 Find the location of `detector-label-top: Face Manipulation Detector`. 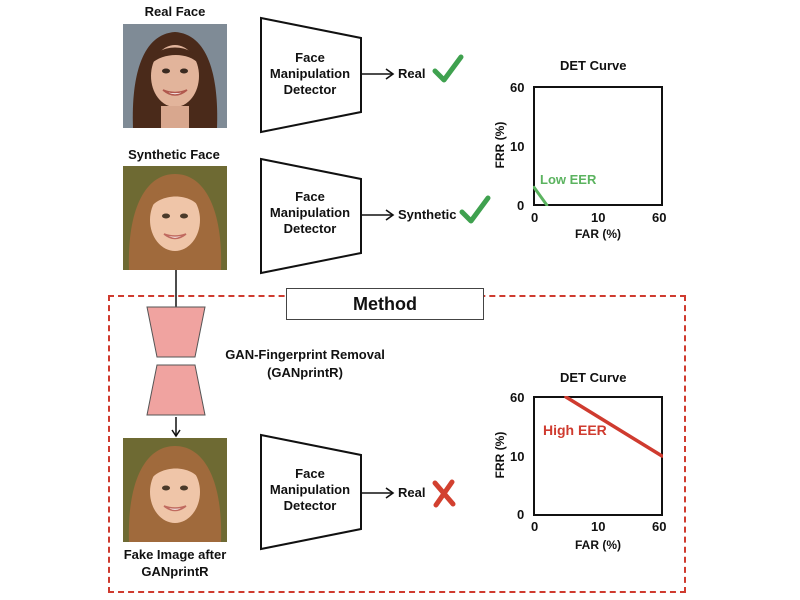

detector-label-top: Face Manipulation Detector is located at coordinates (310, 73).